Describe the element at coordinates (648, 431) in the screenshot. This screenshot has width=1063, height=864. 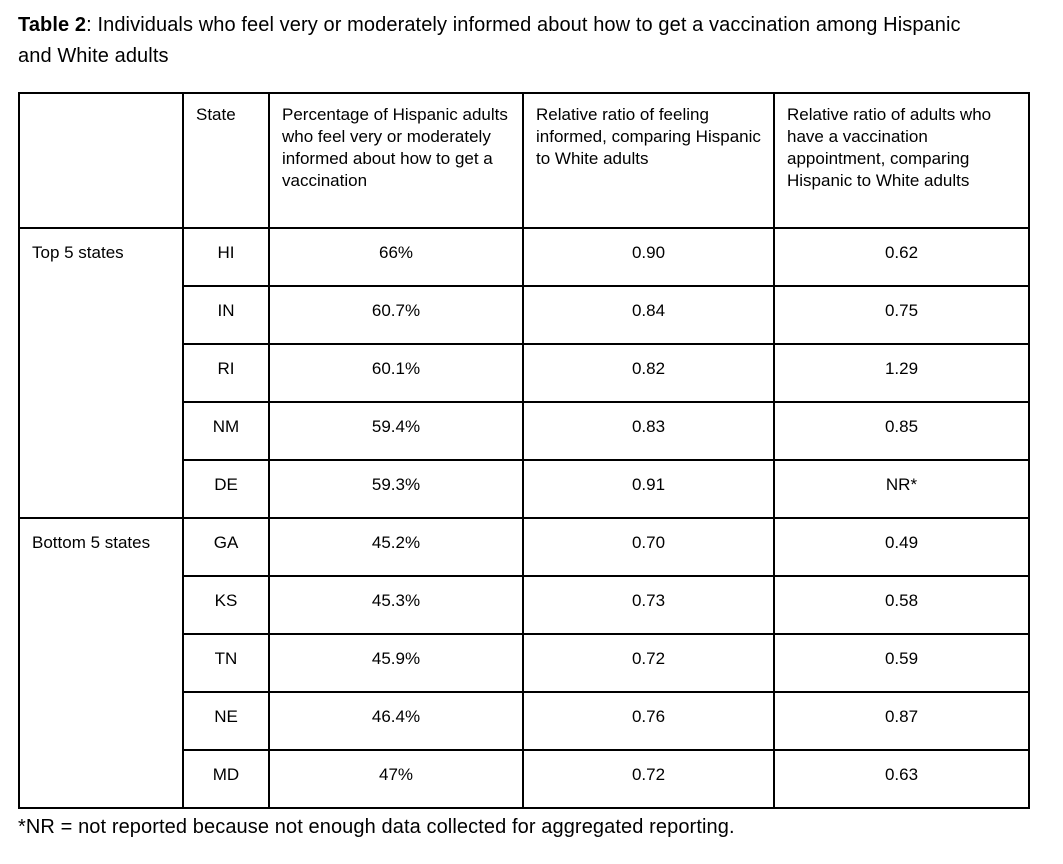
I see `ratio-informed-cell: 0.83` at that location.